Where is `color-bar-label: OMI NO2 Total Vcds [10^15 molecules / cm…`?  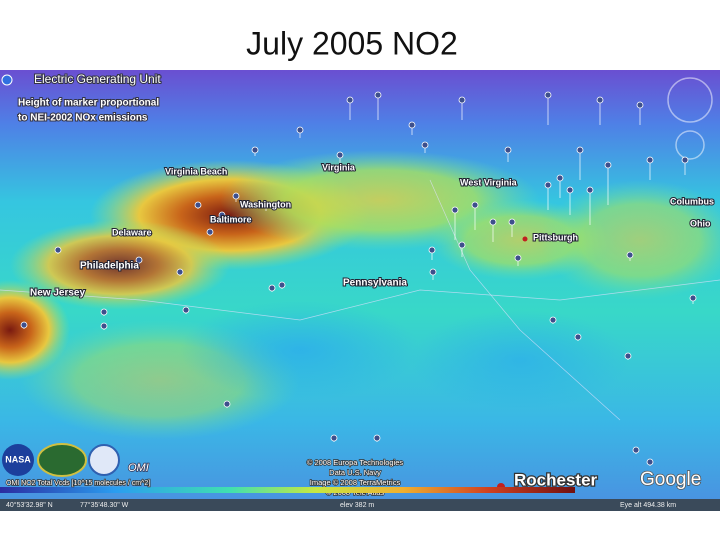 color-bar-label: OMI NO2 Total Vcds [10^15 molecules / cm… is located at coordinates (78, 483).